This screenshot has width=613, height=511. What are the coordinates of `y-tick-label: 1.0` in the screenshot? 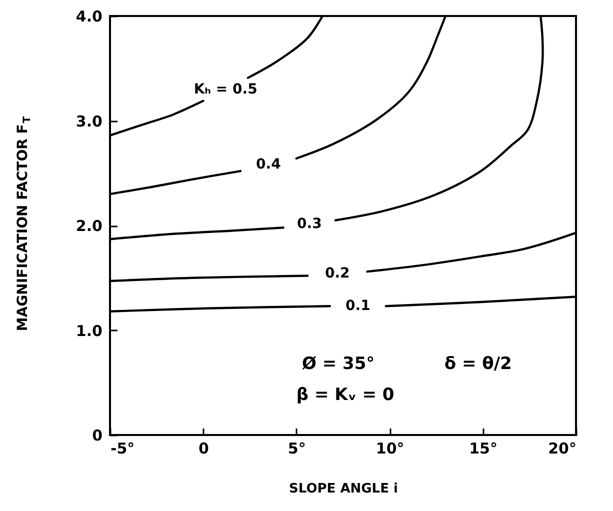 It's located at (89, 331).